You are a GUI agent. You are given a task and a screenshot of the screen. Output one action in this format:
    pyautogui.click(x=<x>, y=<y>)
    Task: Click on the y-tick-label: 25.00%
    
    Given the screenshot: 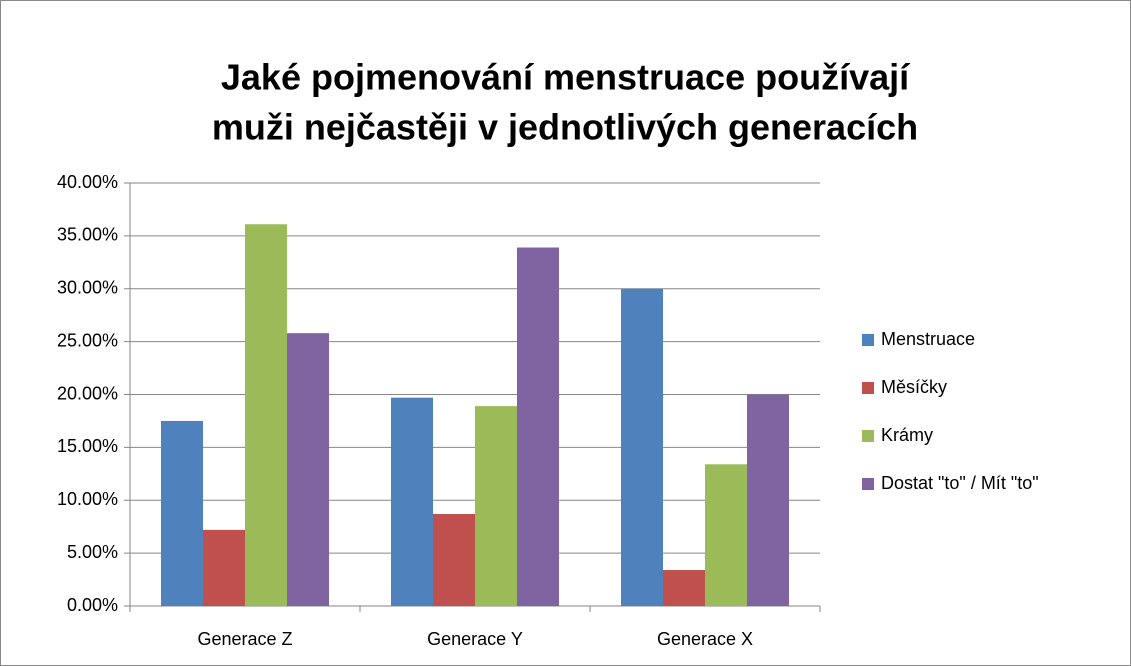 What is the action you would take?
    pyautogui.click(x=87, y=340)
    